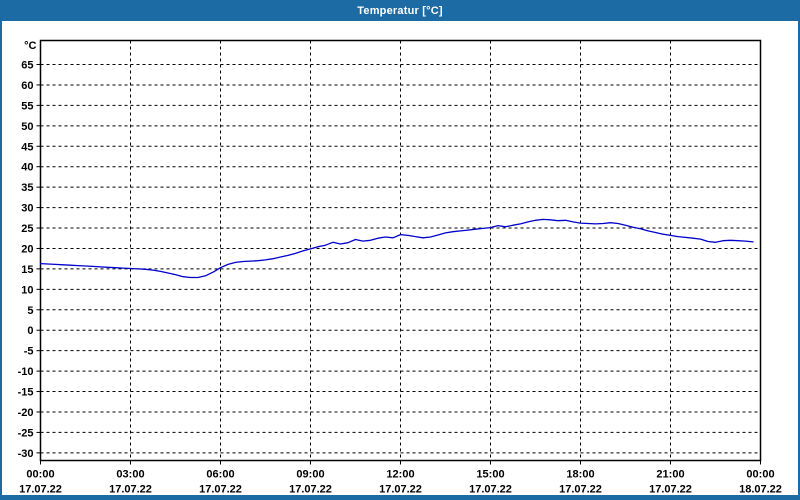  I want to click on x-tick-date-label: 18.07.22, so click(760, 490).